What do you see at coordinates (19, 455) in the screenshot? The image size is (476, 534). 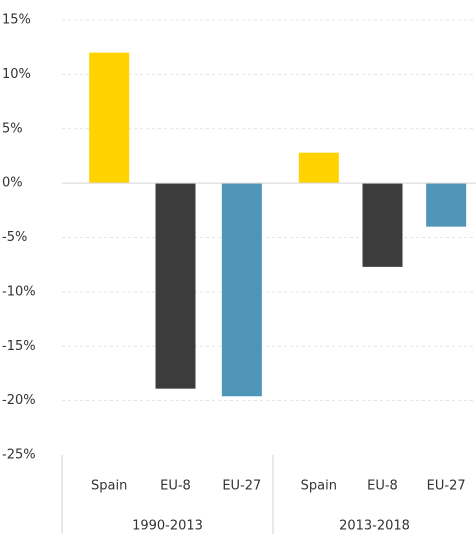 I see `y-tick-label: -25%` at bounding box center [19, 455].